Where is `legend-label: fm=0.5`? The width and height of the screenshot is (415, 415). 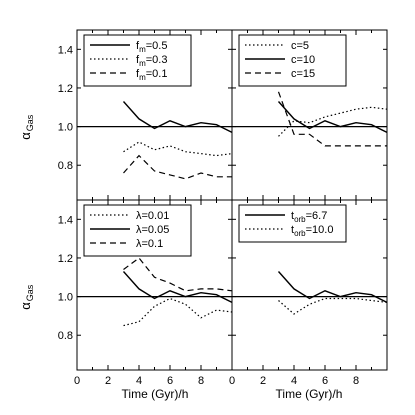
legend-label: fm=0.5 is located at coordinates (151, 47).